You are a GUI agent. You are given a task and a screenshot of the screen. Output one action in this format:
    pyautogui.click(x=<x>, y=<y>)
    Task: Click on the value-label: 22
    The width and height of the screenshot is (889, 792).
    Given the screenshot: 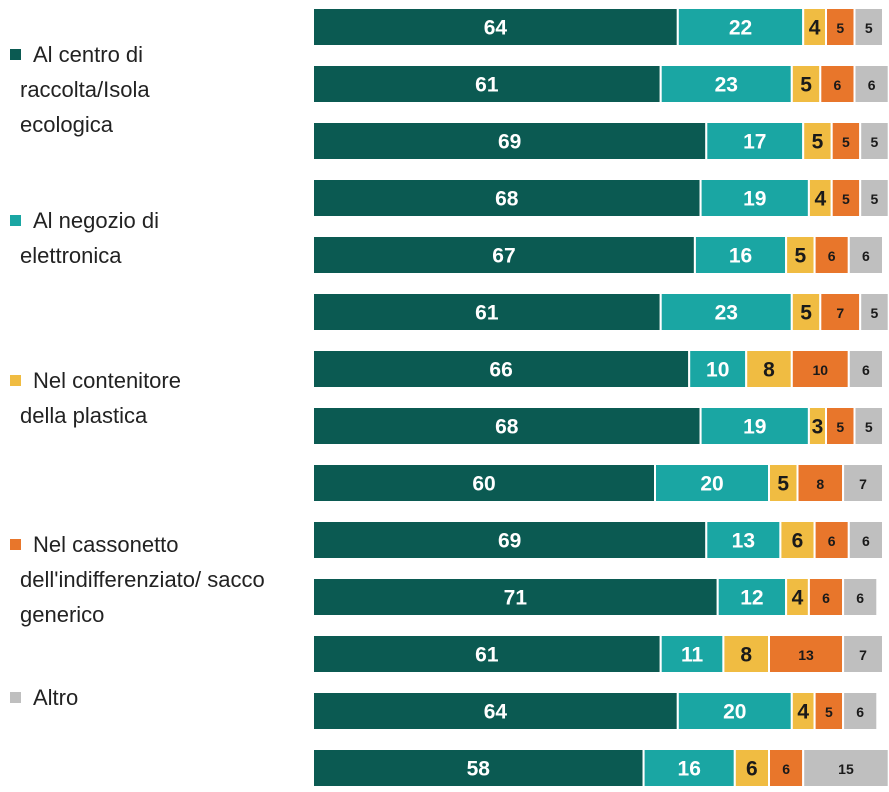 What is the action you would take?
    pyautogui.click(x=740, y=28)
    